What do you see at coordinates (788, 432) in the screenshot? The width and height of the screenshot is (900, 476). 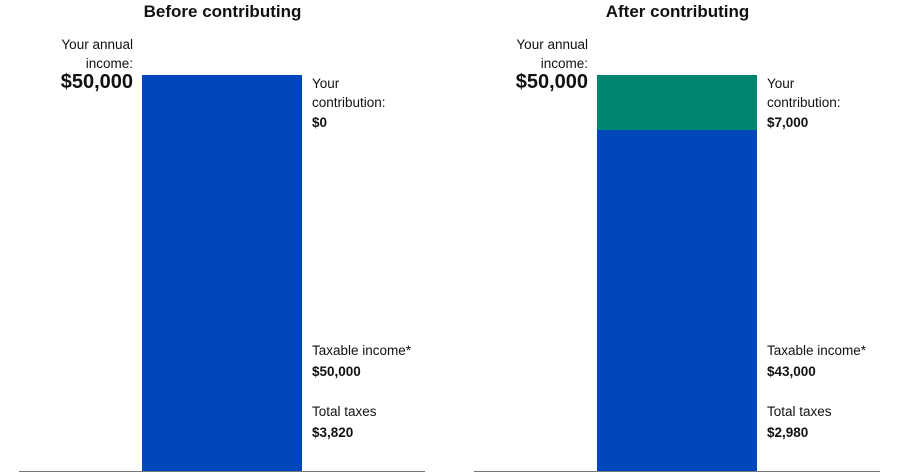 I see `taxes-value: $2,980` at bounding box center [788, 432].